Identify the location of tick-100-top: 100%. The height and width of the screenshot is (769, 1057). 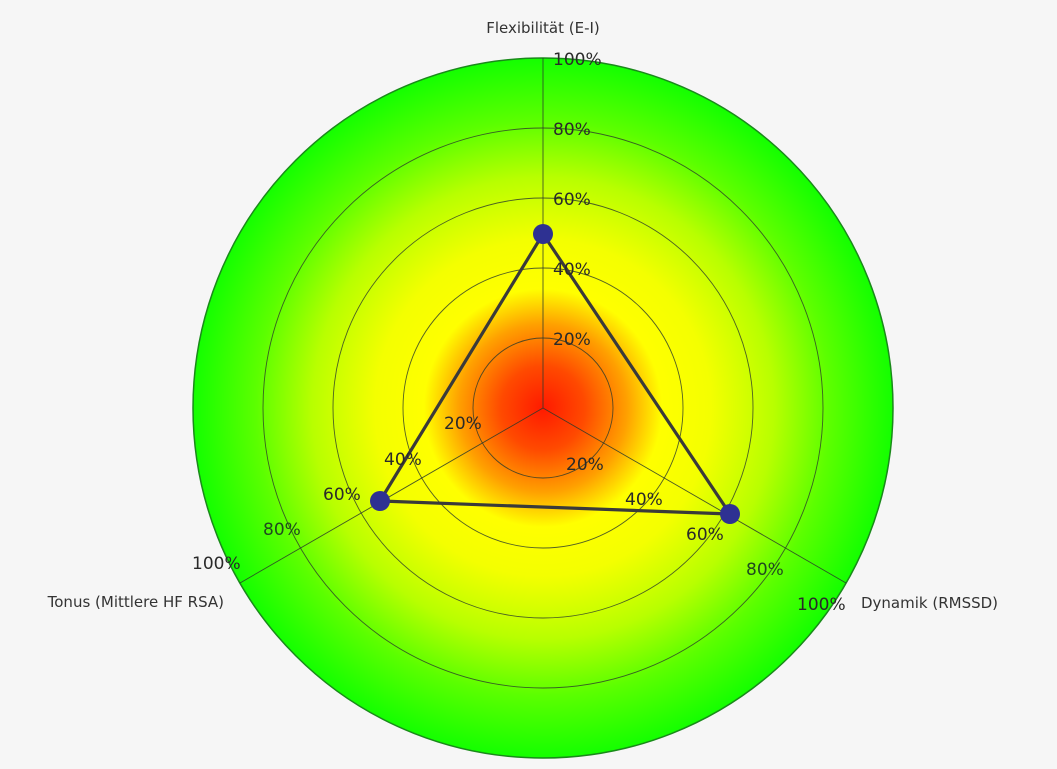
(577, 60).